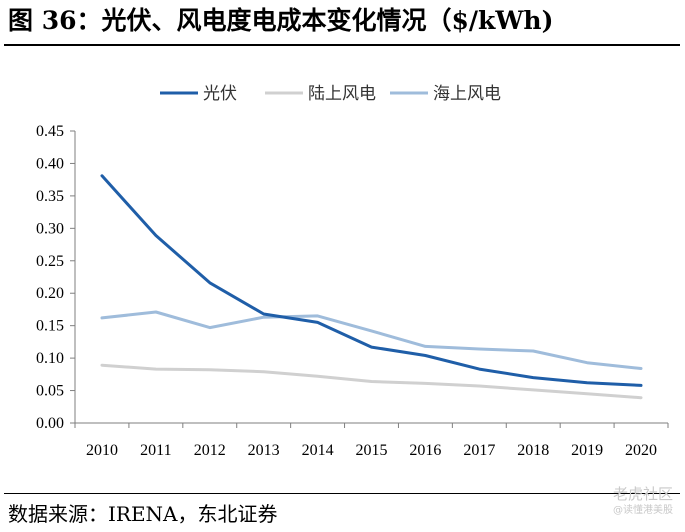 This screenshot has width=685, height=532. Describe the element at coordinates (50, 261) in the screenshot. I see `y-tick-label: 0.25` at that location.